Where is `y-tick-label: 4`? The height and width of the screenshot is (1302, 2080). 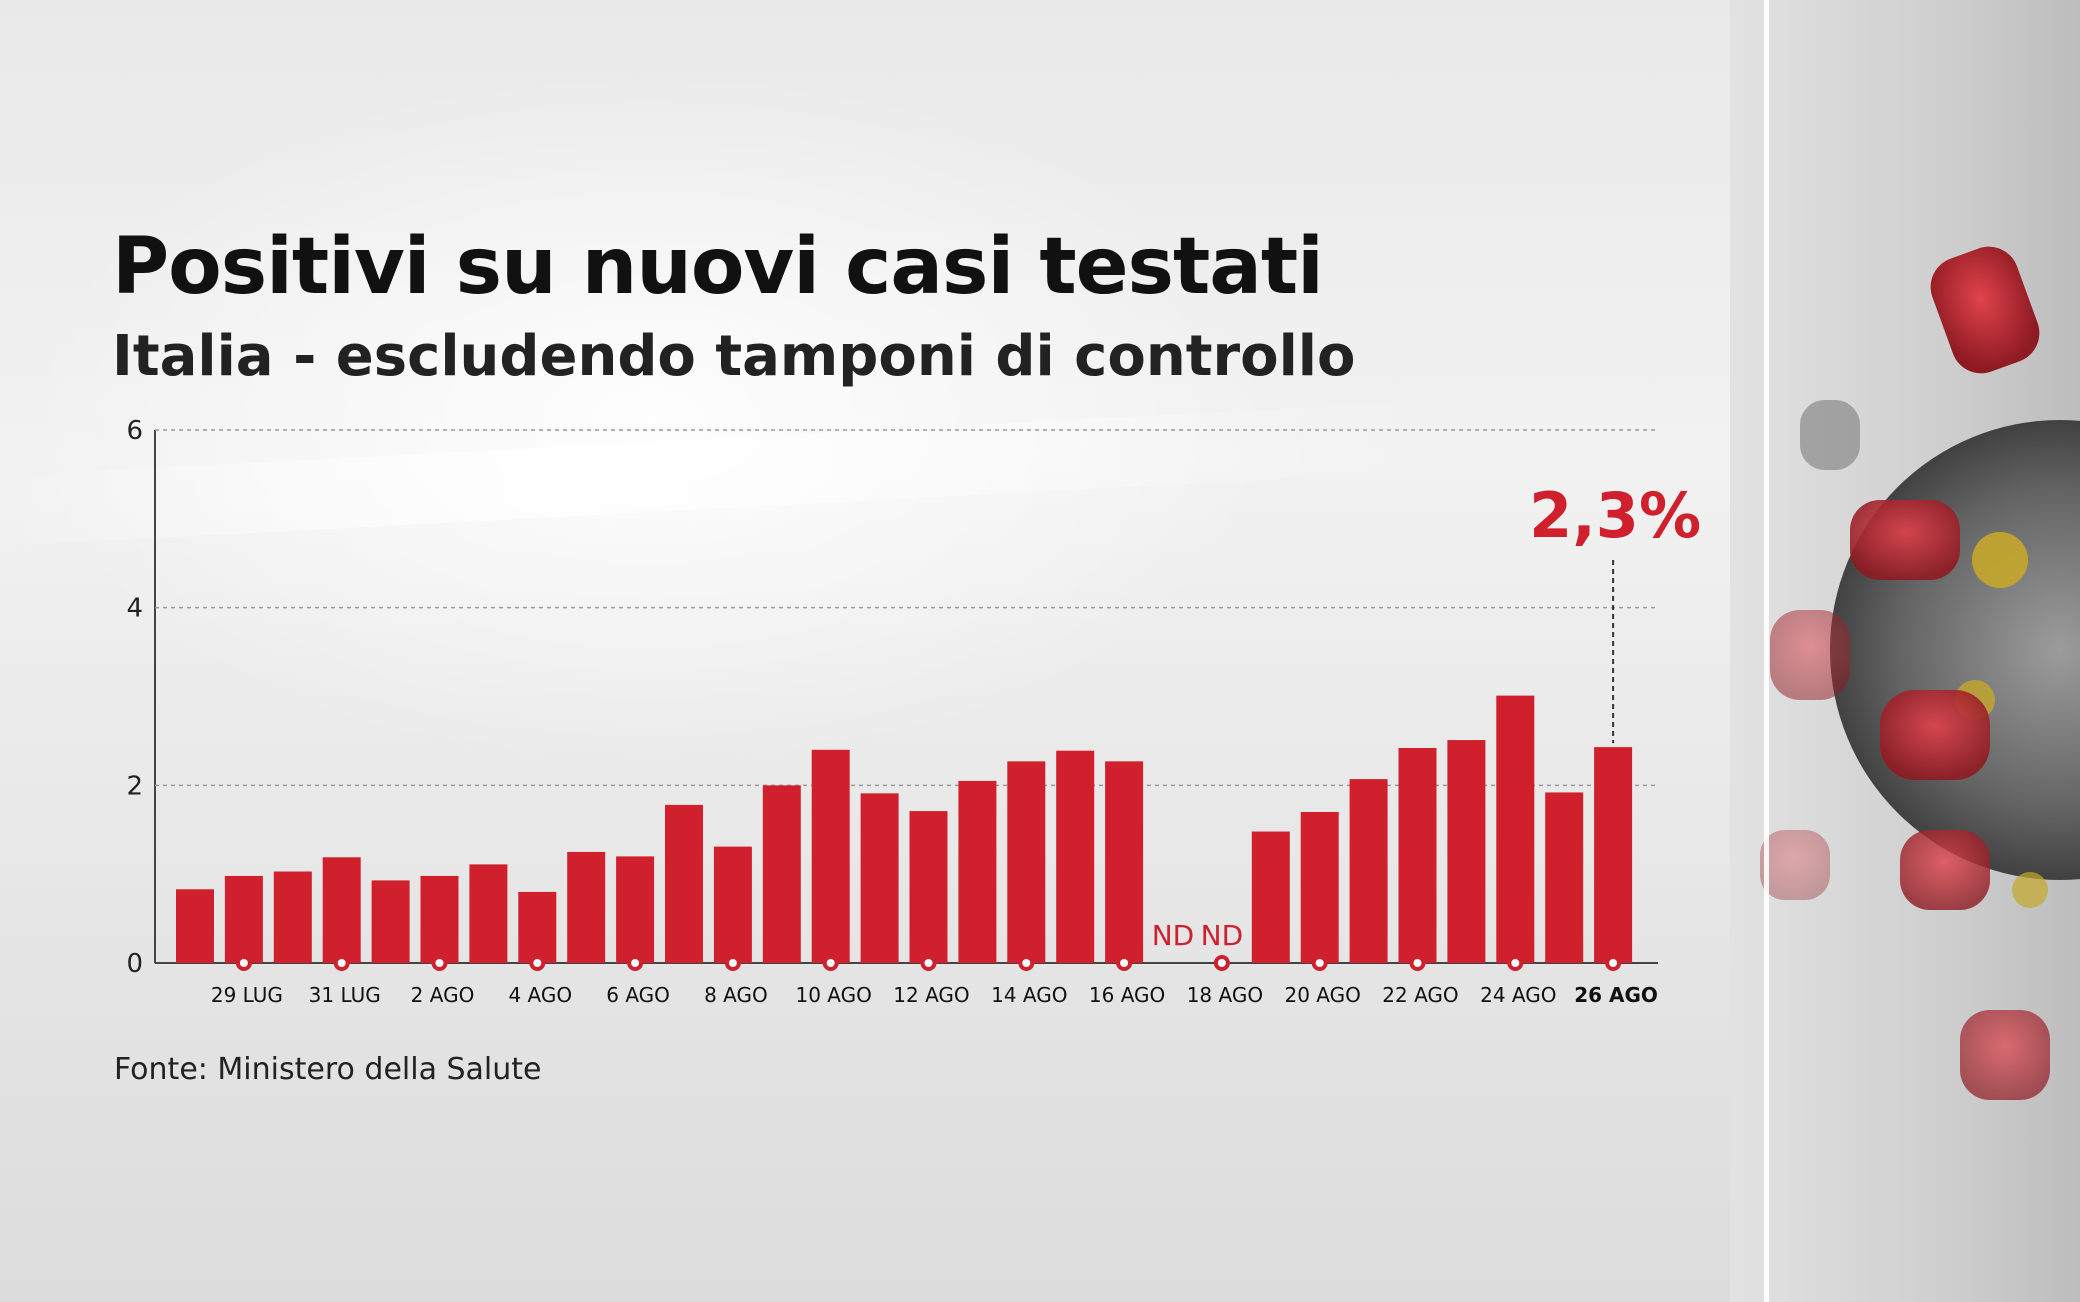 y-tick-label: 4 is located at coordinates (134, 609).